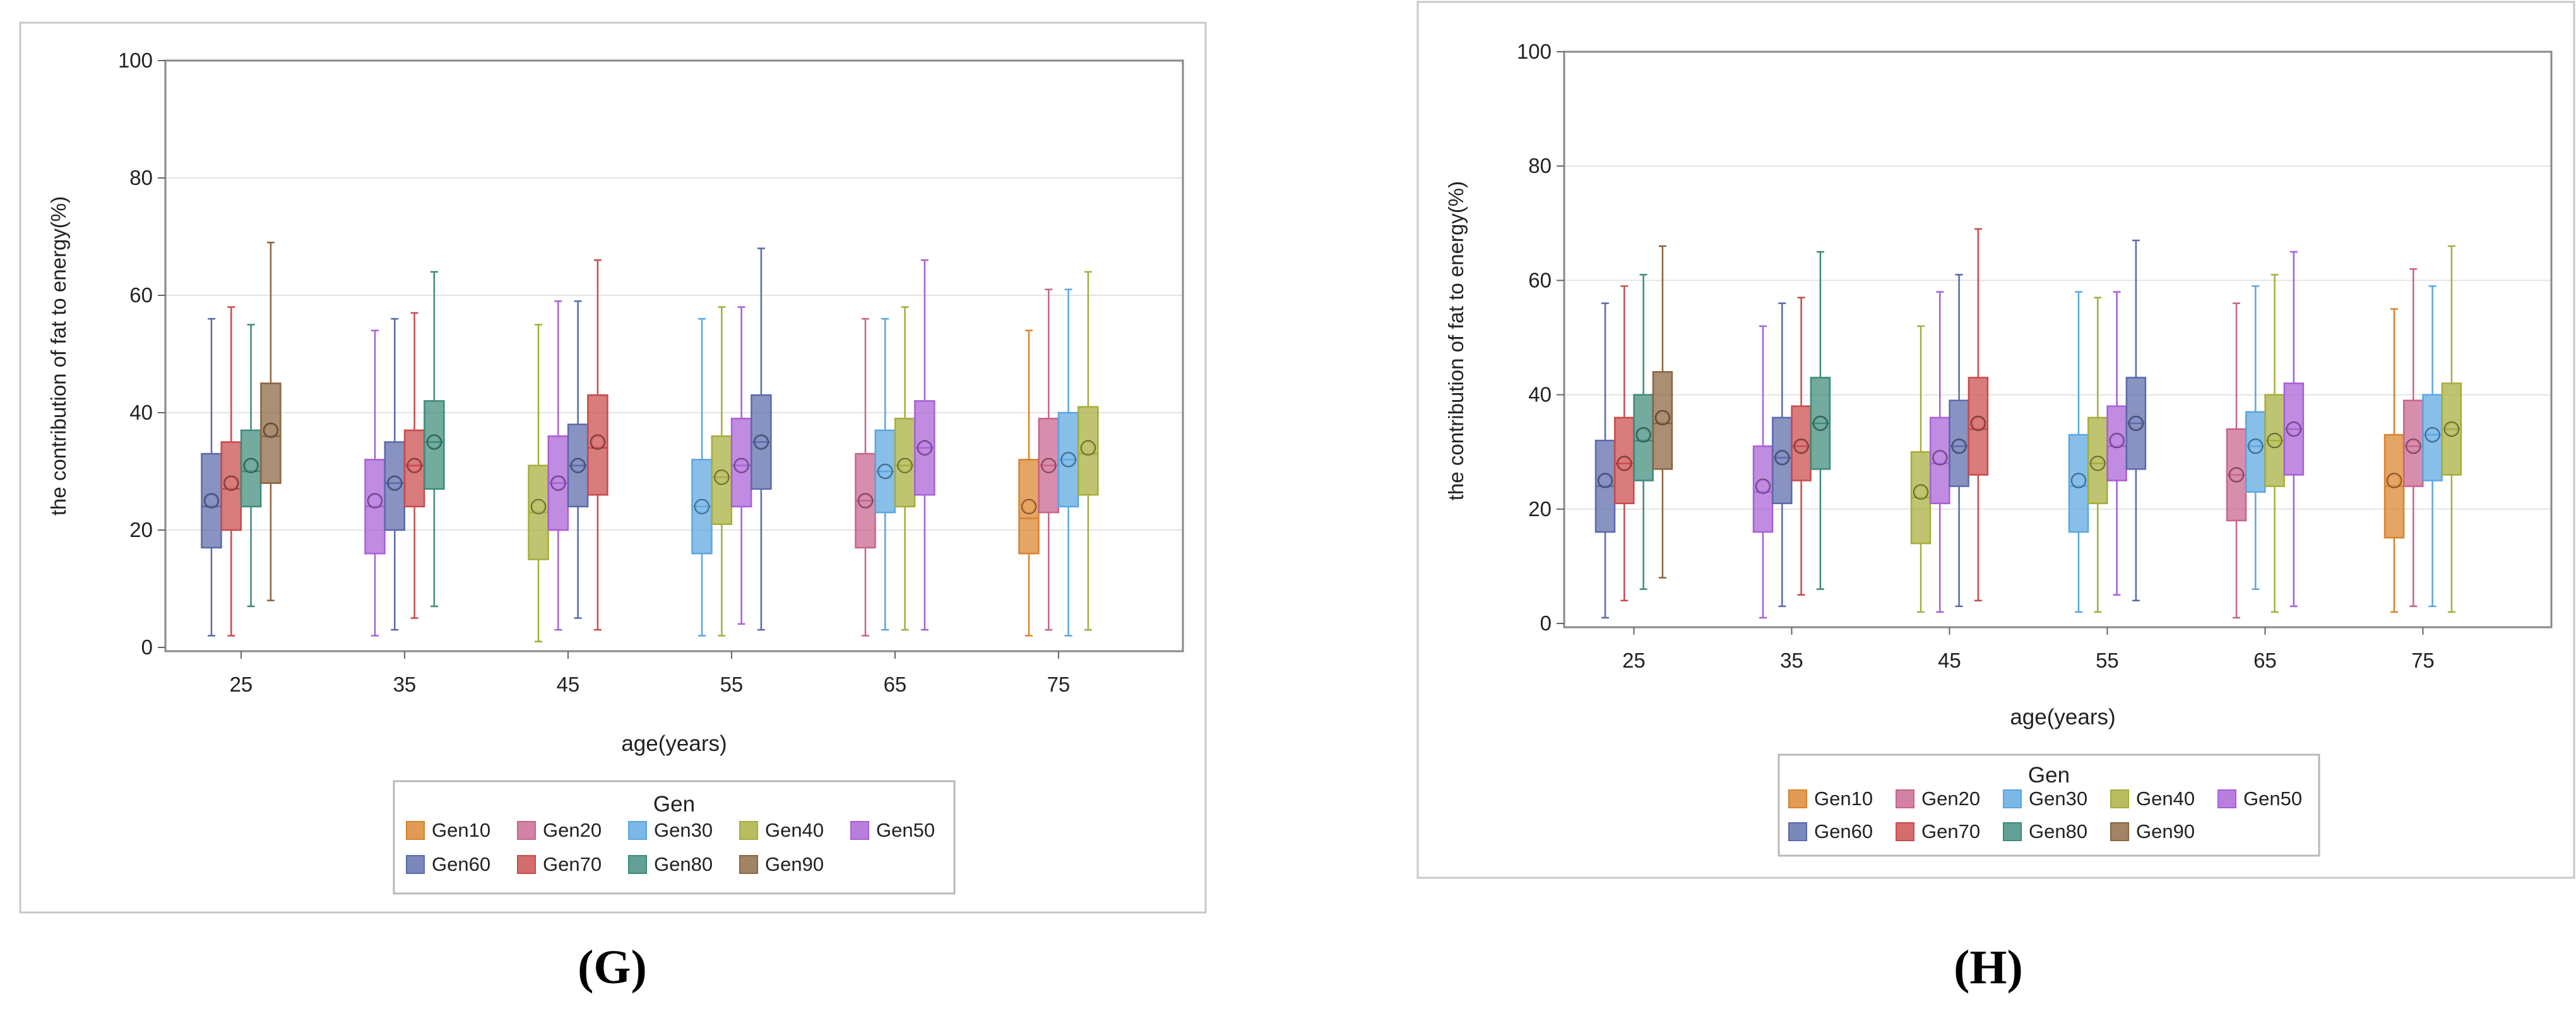 The height and width of the screenshot is (1009, 2576). I want to click on x-tick-label: 75, so click(2423, 660).